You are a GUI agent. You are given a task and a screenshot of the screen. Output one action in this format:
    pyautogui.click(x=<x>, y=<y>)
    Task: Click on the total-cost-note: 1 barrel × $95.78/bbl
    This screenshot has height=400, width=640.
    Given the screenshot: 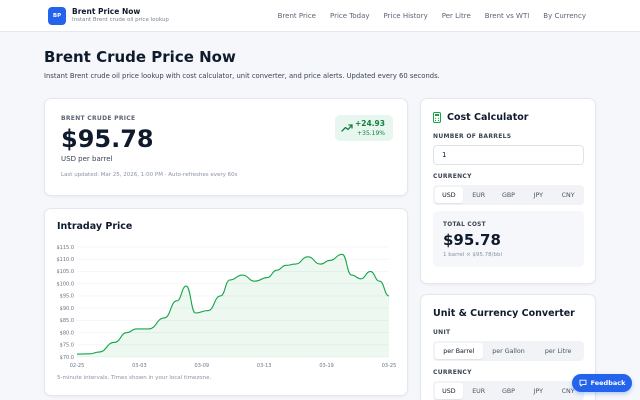 What is the action you would take?
    pyautogui.click(x=473, y=255)
    